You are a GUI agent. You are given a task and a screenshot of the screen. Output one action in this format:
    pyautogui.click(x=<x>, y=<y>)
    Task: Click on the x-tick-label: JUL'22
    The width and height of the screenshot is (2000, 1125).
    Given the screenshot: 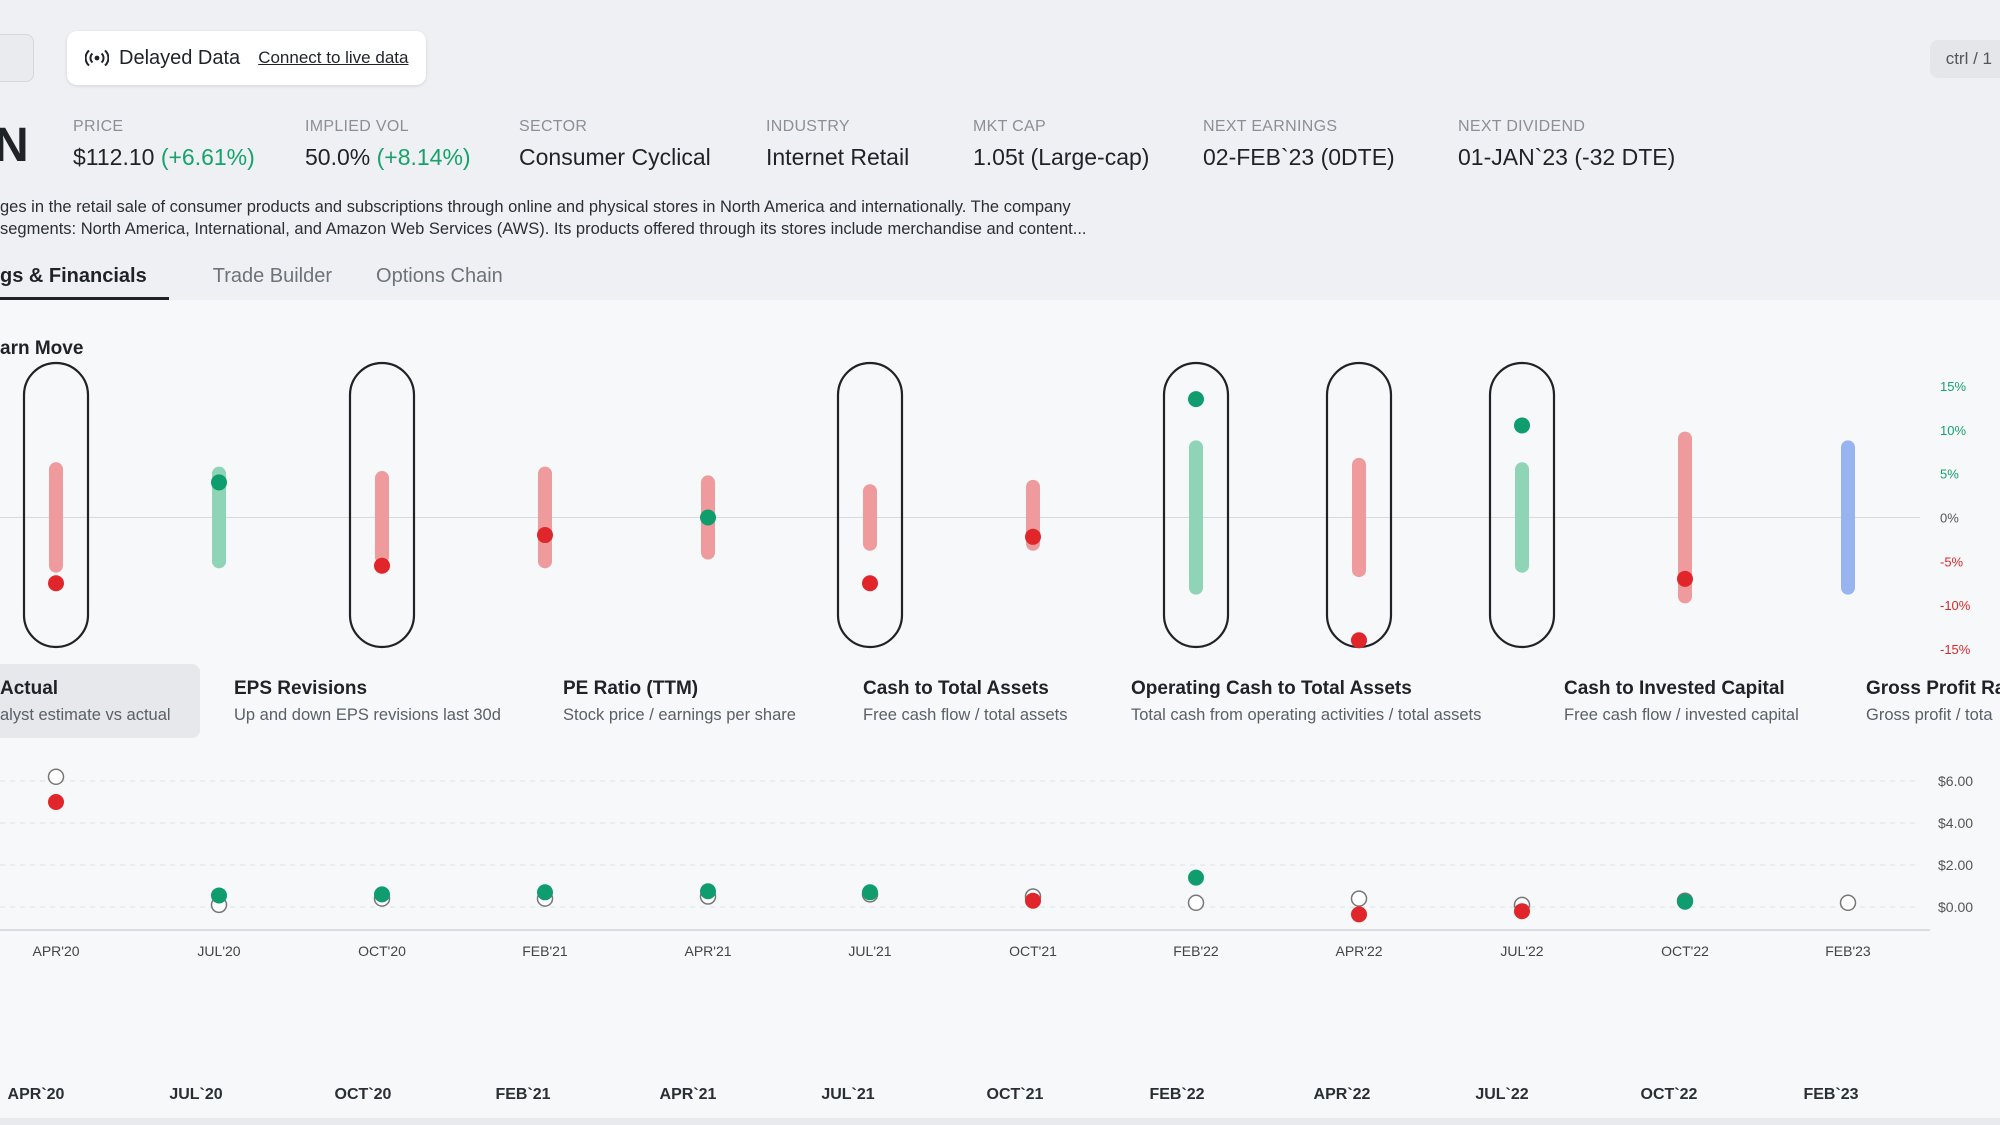 What is the action you would take?
    pyautogui.click(x=1521, y=951)
    